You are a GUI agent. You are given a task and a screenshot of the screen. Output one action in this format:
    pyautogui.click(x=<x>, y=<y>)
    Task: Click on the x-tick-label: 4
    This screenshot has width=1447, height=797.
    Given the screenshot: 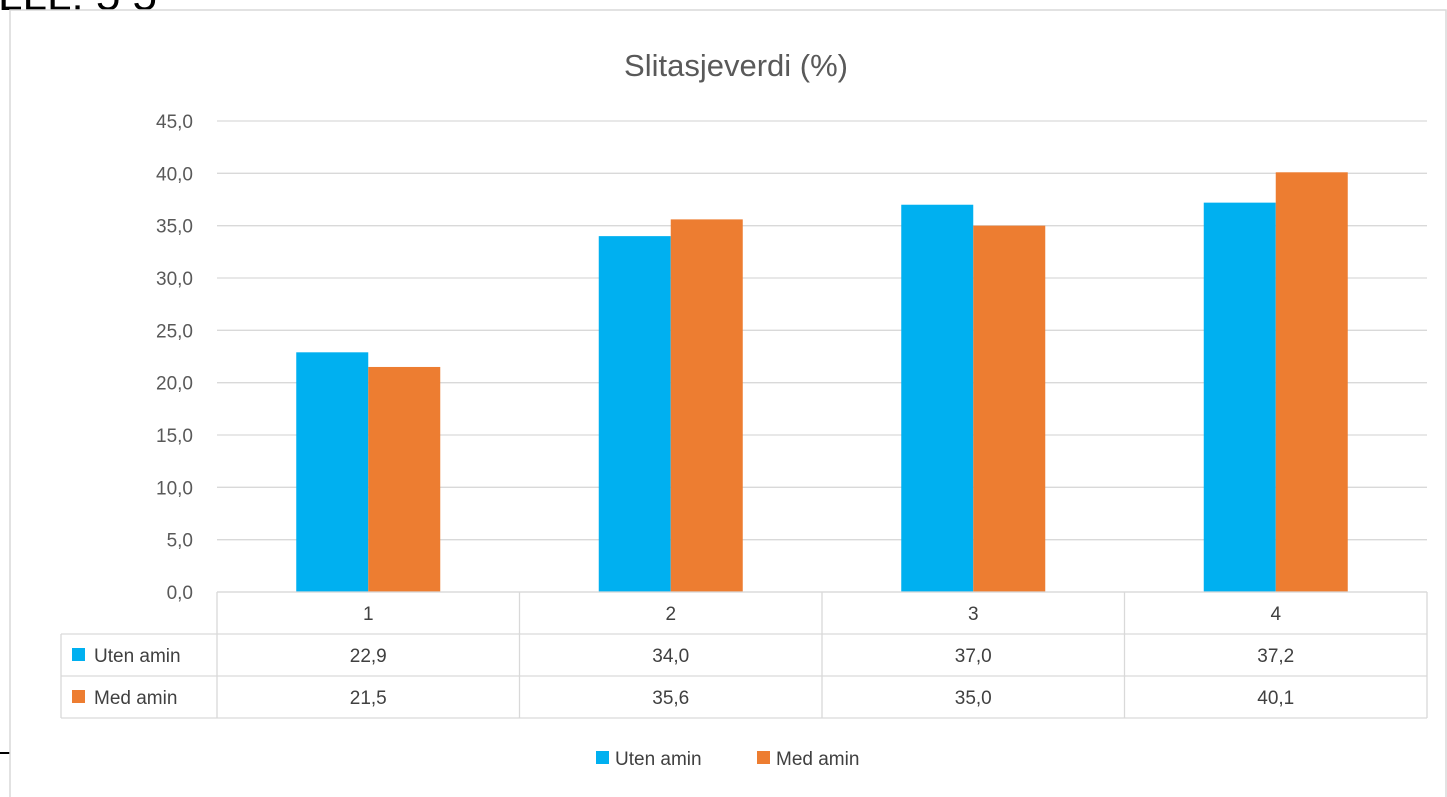 What is the action you would take?
    pyautogui.click(x=1275, y=614)
    